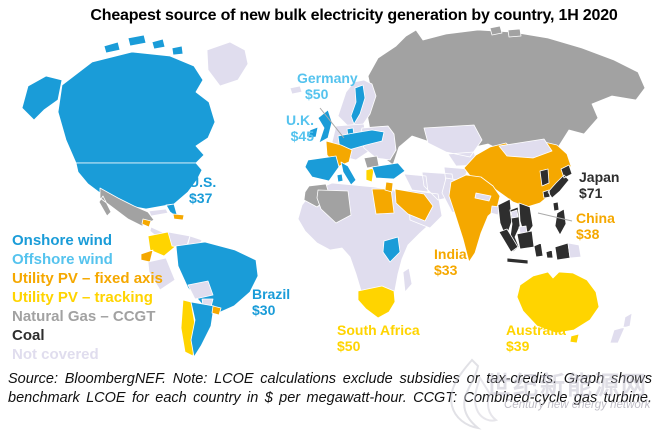 Image resolution: width=660 pixels, height=435 pixels. Describe the element at coordinates (200, 290) in the screenshot. I see `country-bolivia` at that location.